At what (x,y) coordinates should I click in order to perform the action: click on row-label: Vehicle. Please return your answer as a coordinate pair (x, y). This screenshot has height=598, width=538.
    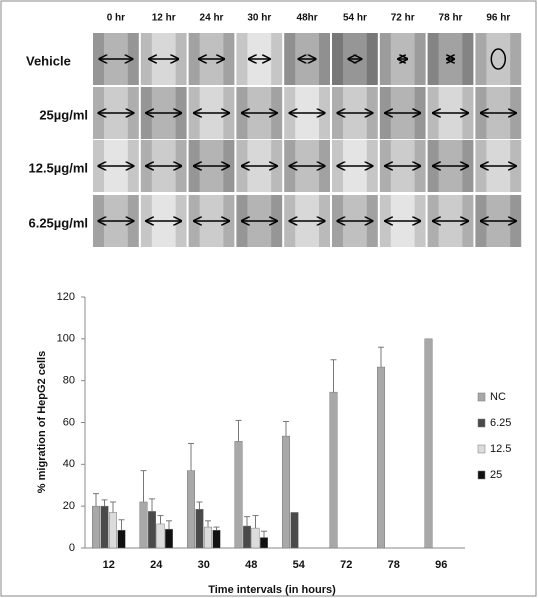
    Looking at the image, I should click on (48, 60).